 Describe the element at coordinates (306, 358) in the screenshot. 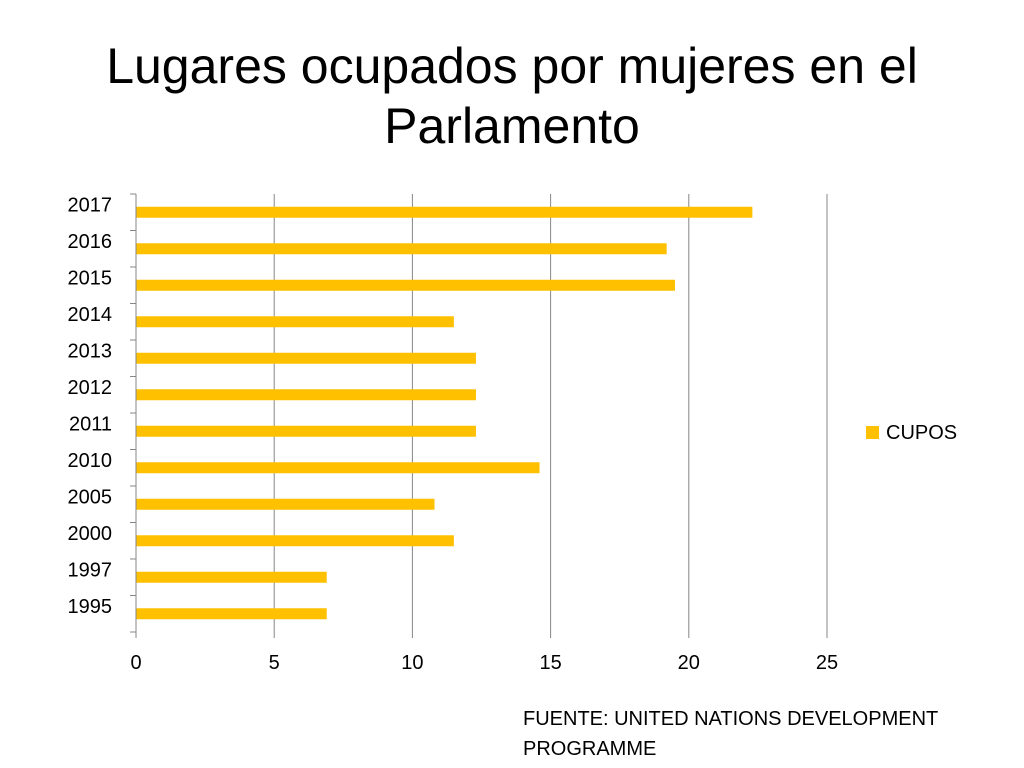

I see `bar-2013` at that location.